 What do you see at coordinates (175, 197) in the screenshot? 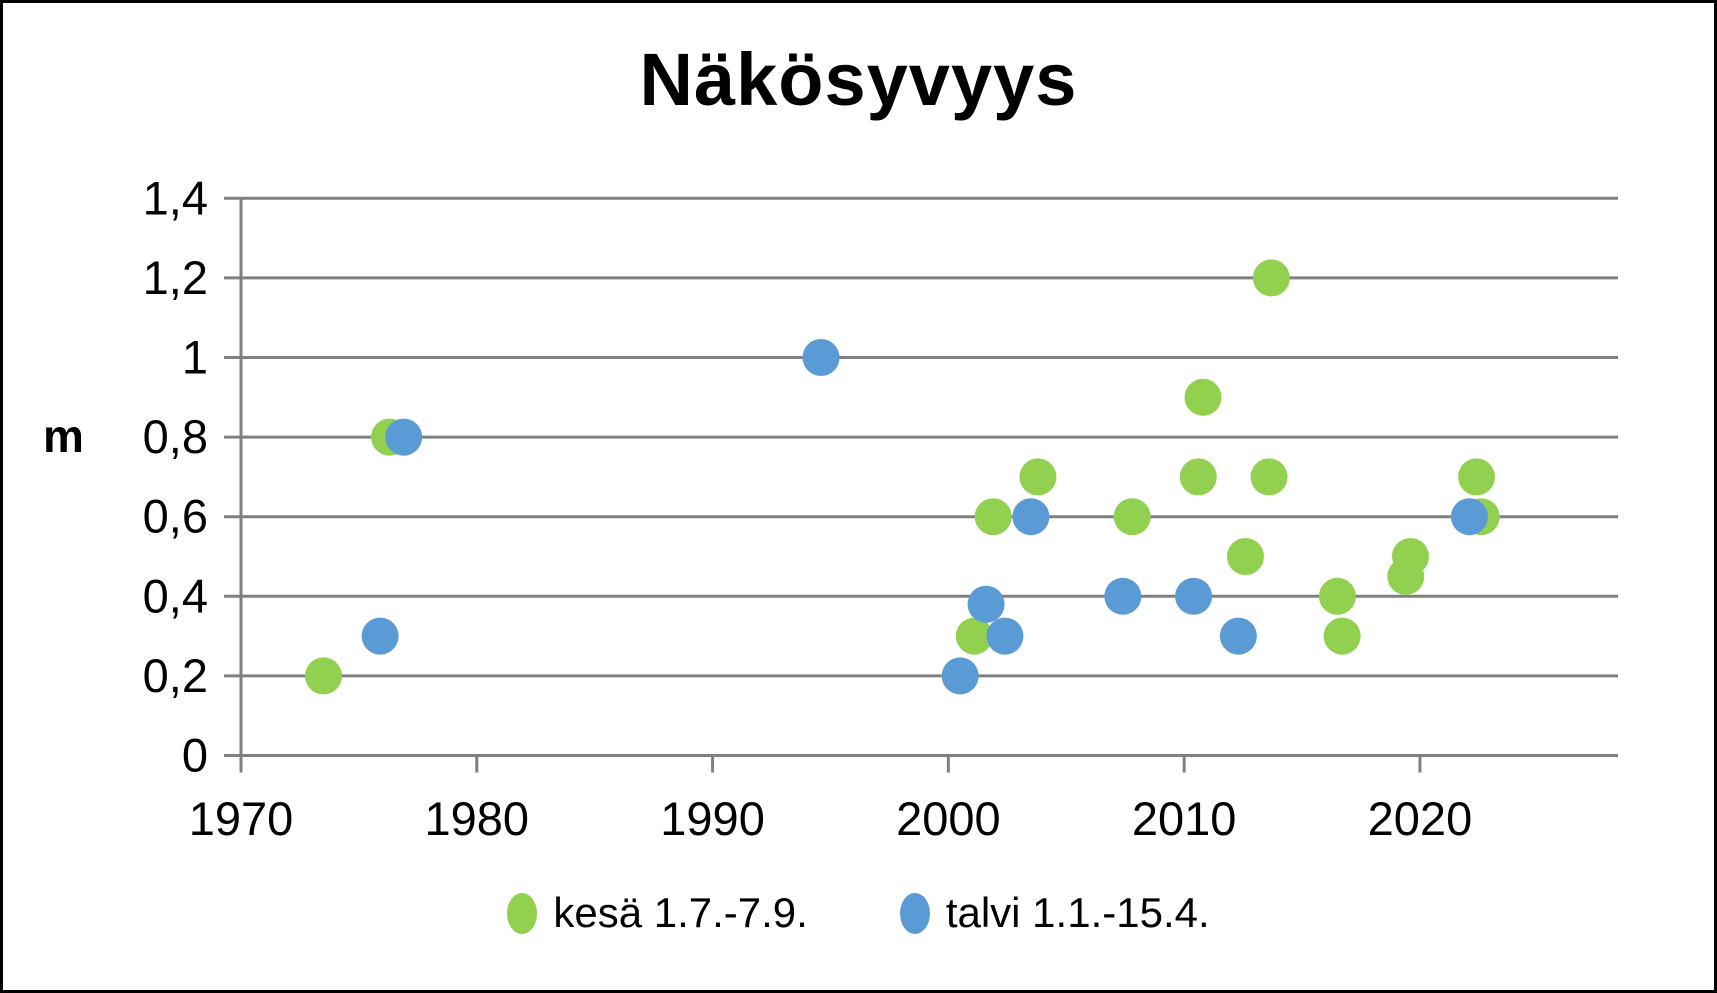
I see `y-tick-label: 1,4` at bounding box center [175, 197].